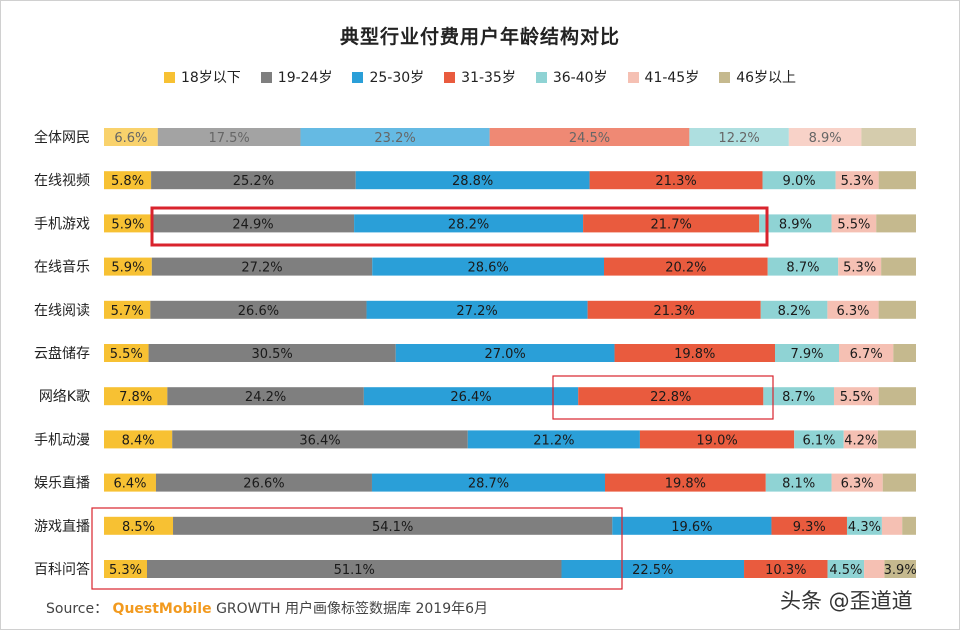 This screenshot has width=960, height=630. Describe the element at coordinates (62, 569) in the screenshot. I see `category-label: 百科问答` at that location.